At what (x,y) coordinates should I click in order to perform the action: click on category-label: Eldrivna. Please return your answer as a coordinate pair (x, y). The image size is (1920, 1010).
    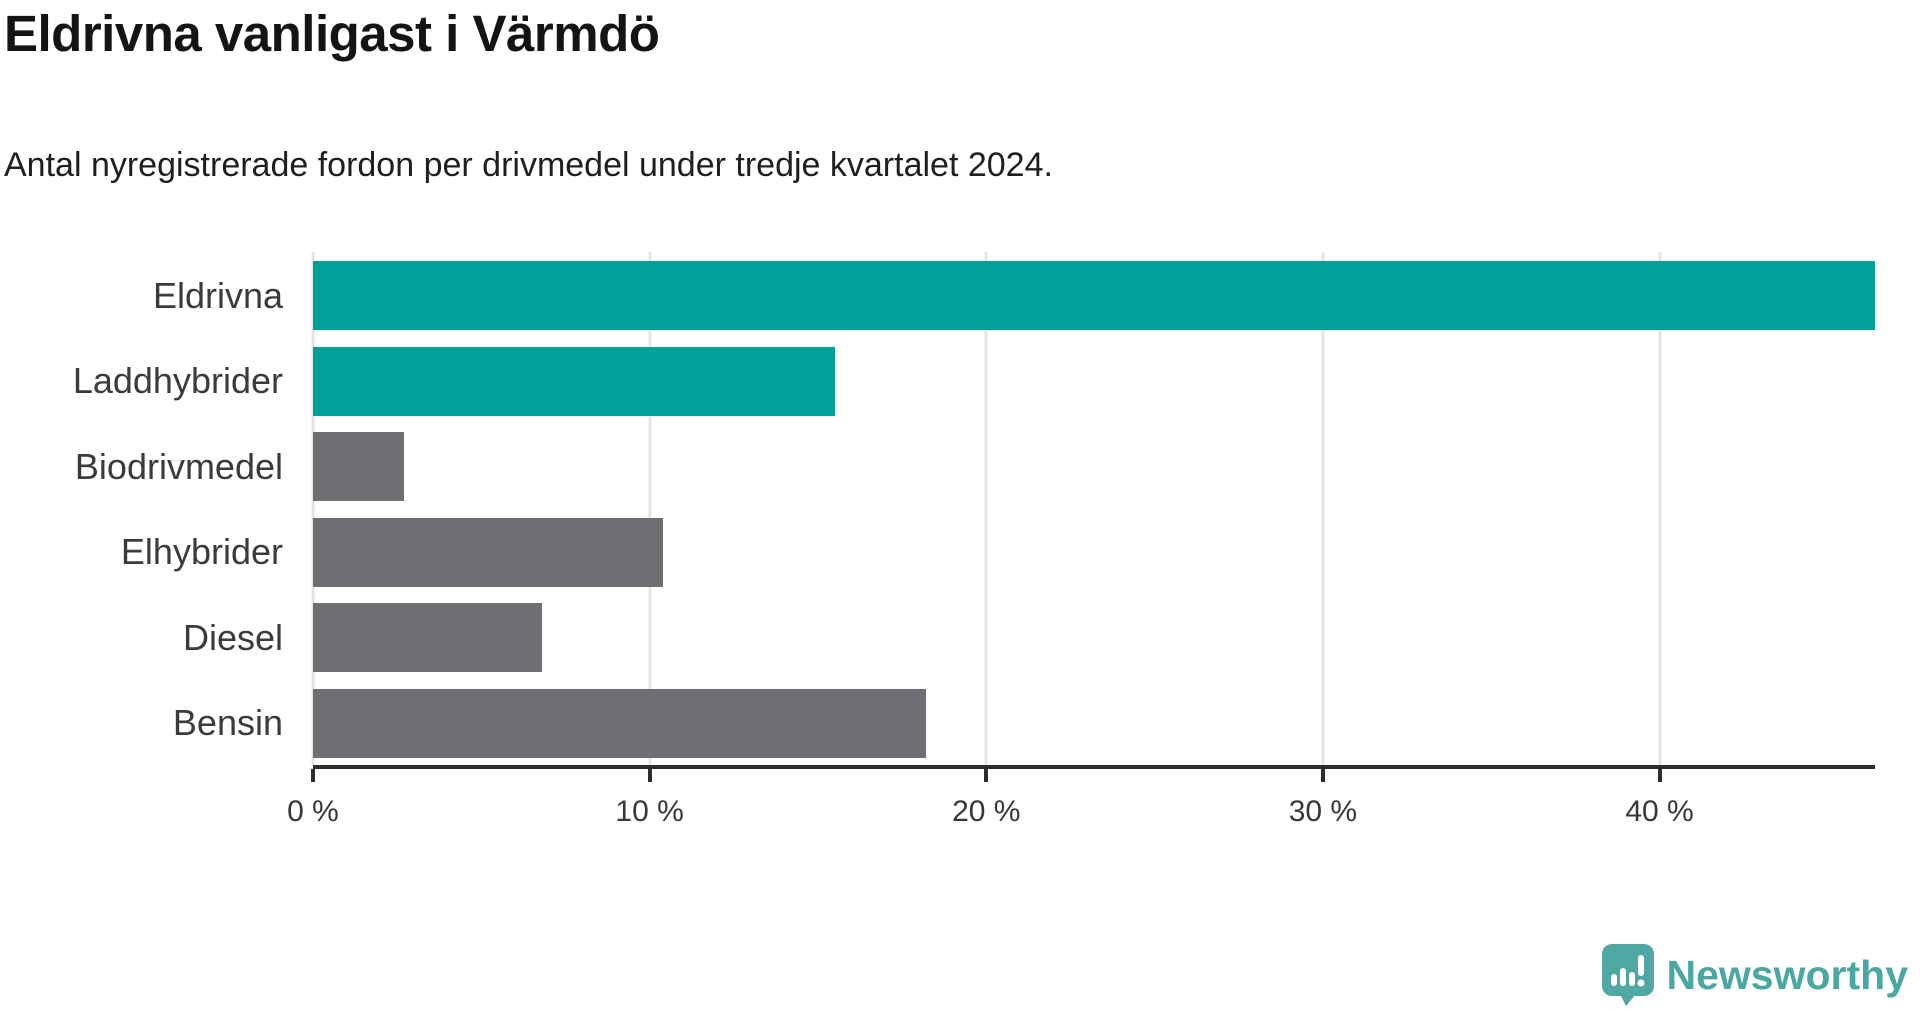
    Looking at the image, I should click on (217, 295).